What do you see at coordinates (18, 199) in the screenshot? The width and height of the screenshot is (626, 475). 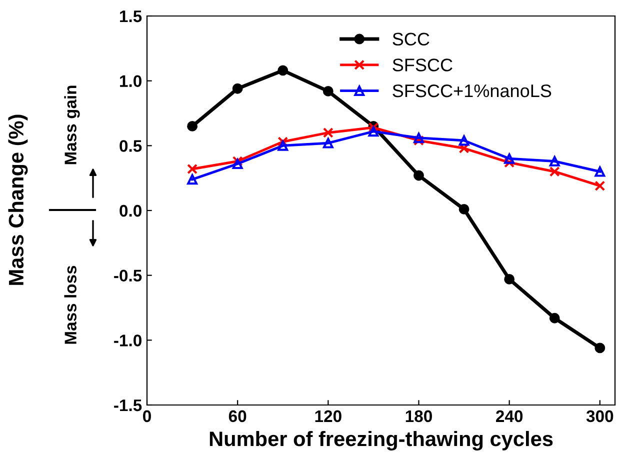 I see `y-axis-title: Mass Change (%)` at bounding box center [18, 199].